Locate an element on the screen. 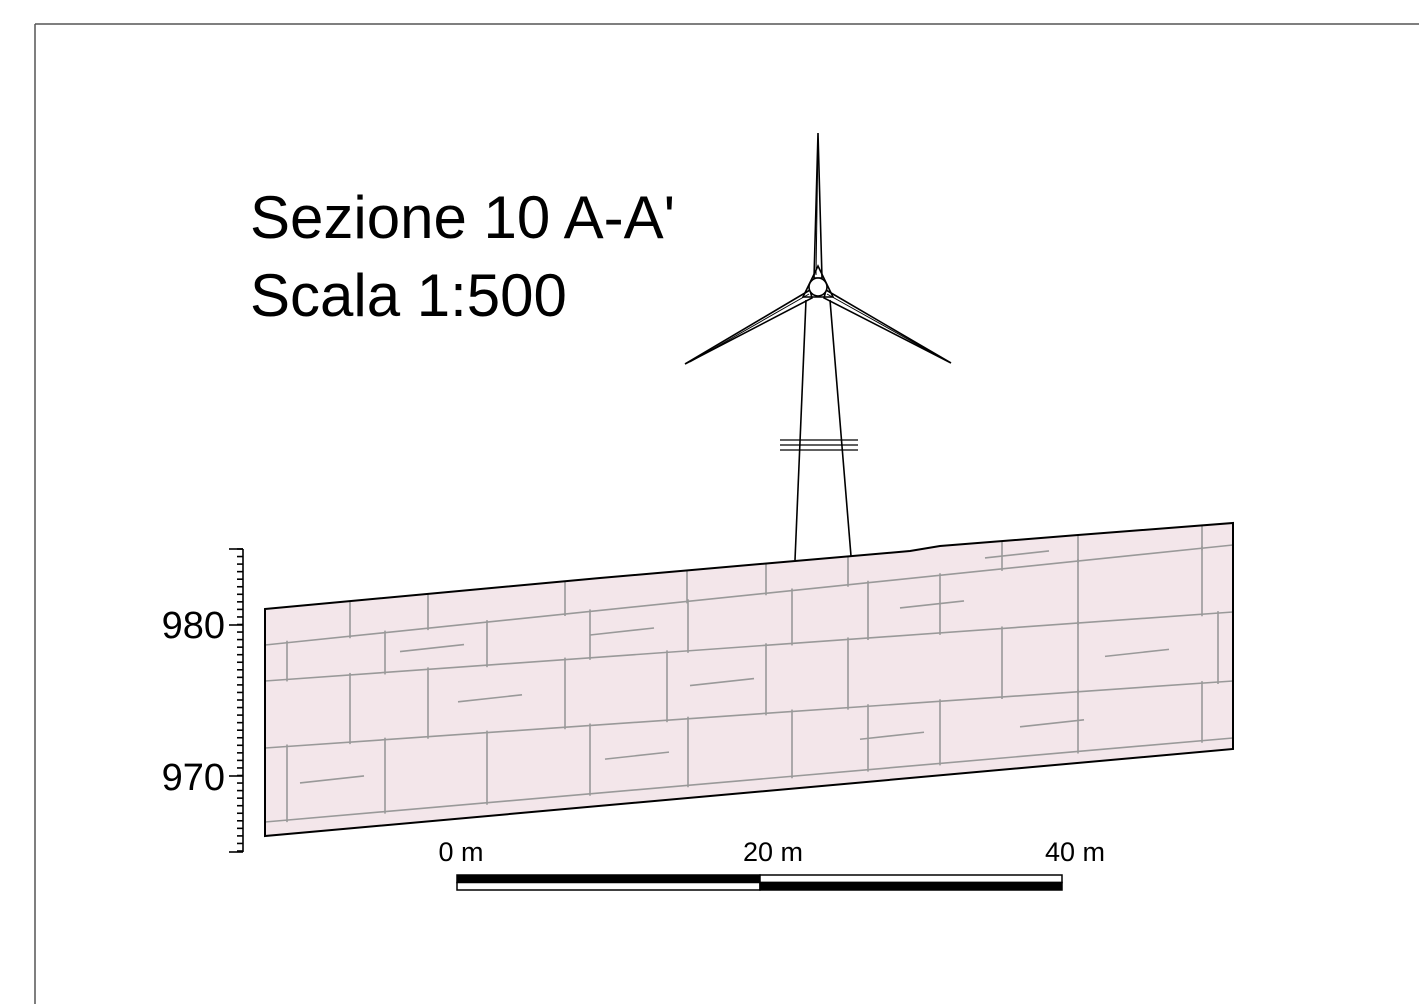 The width and height of the screenshot is (1419, 1004). elevation-axis is located at coordinates (236, 700).